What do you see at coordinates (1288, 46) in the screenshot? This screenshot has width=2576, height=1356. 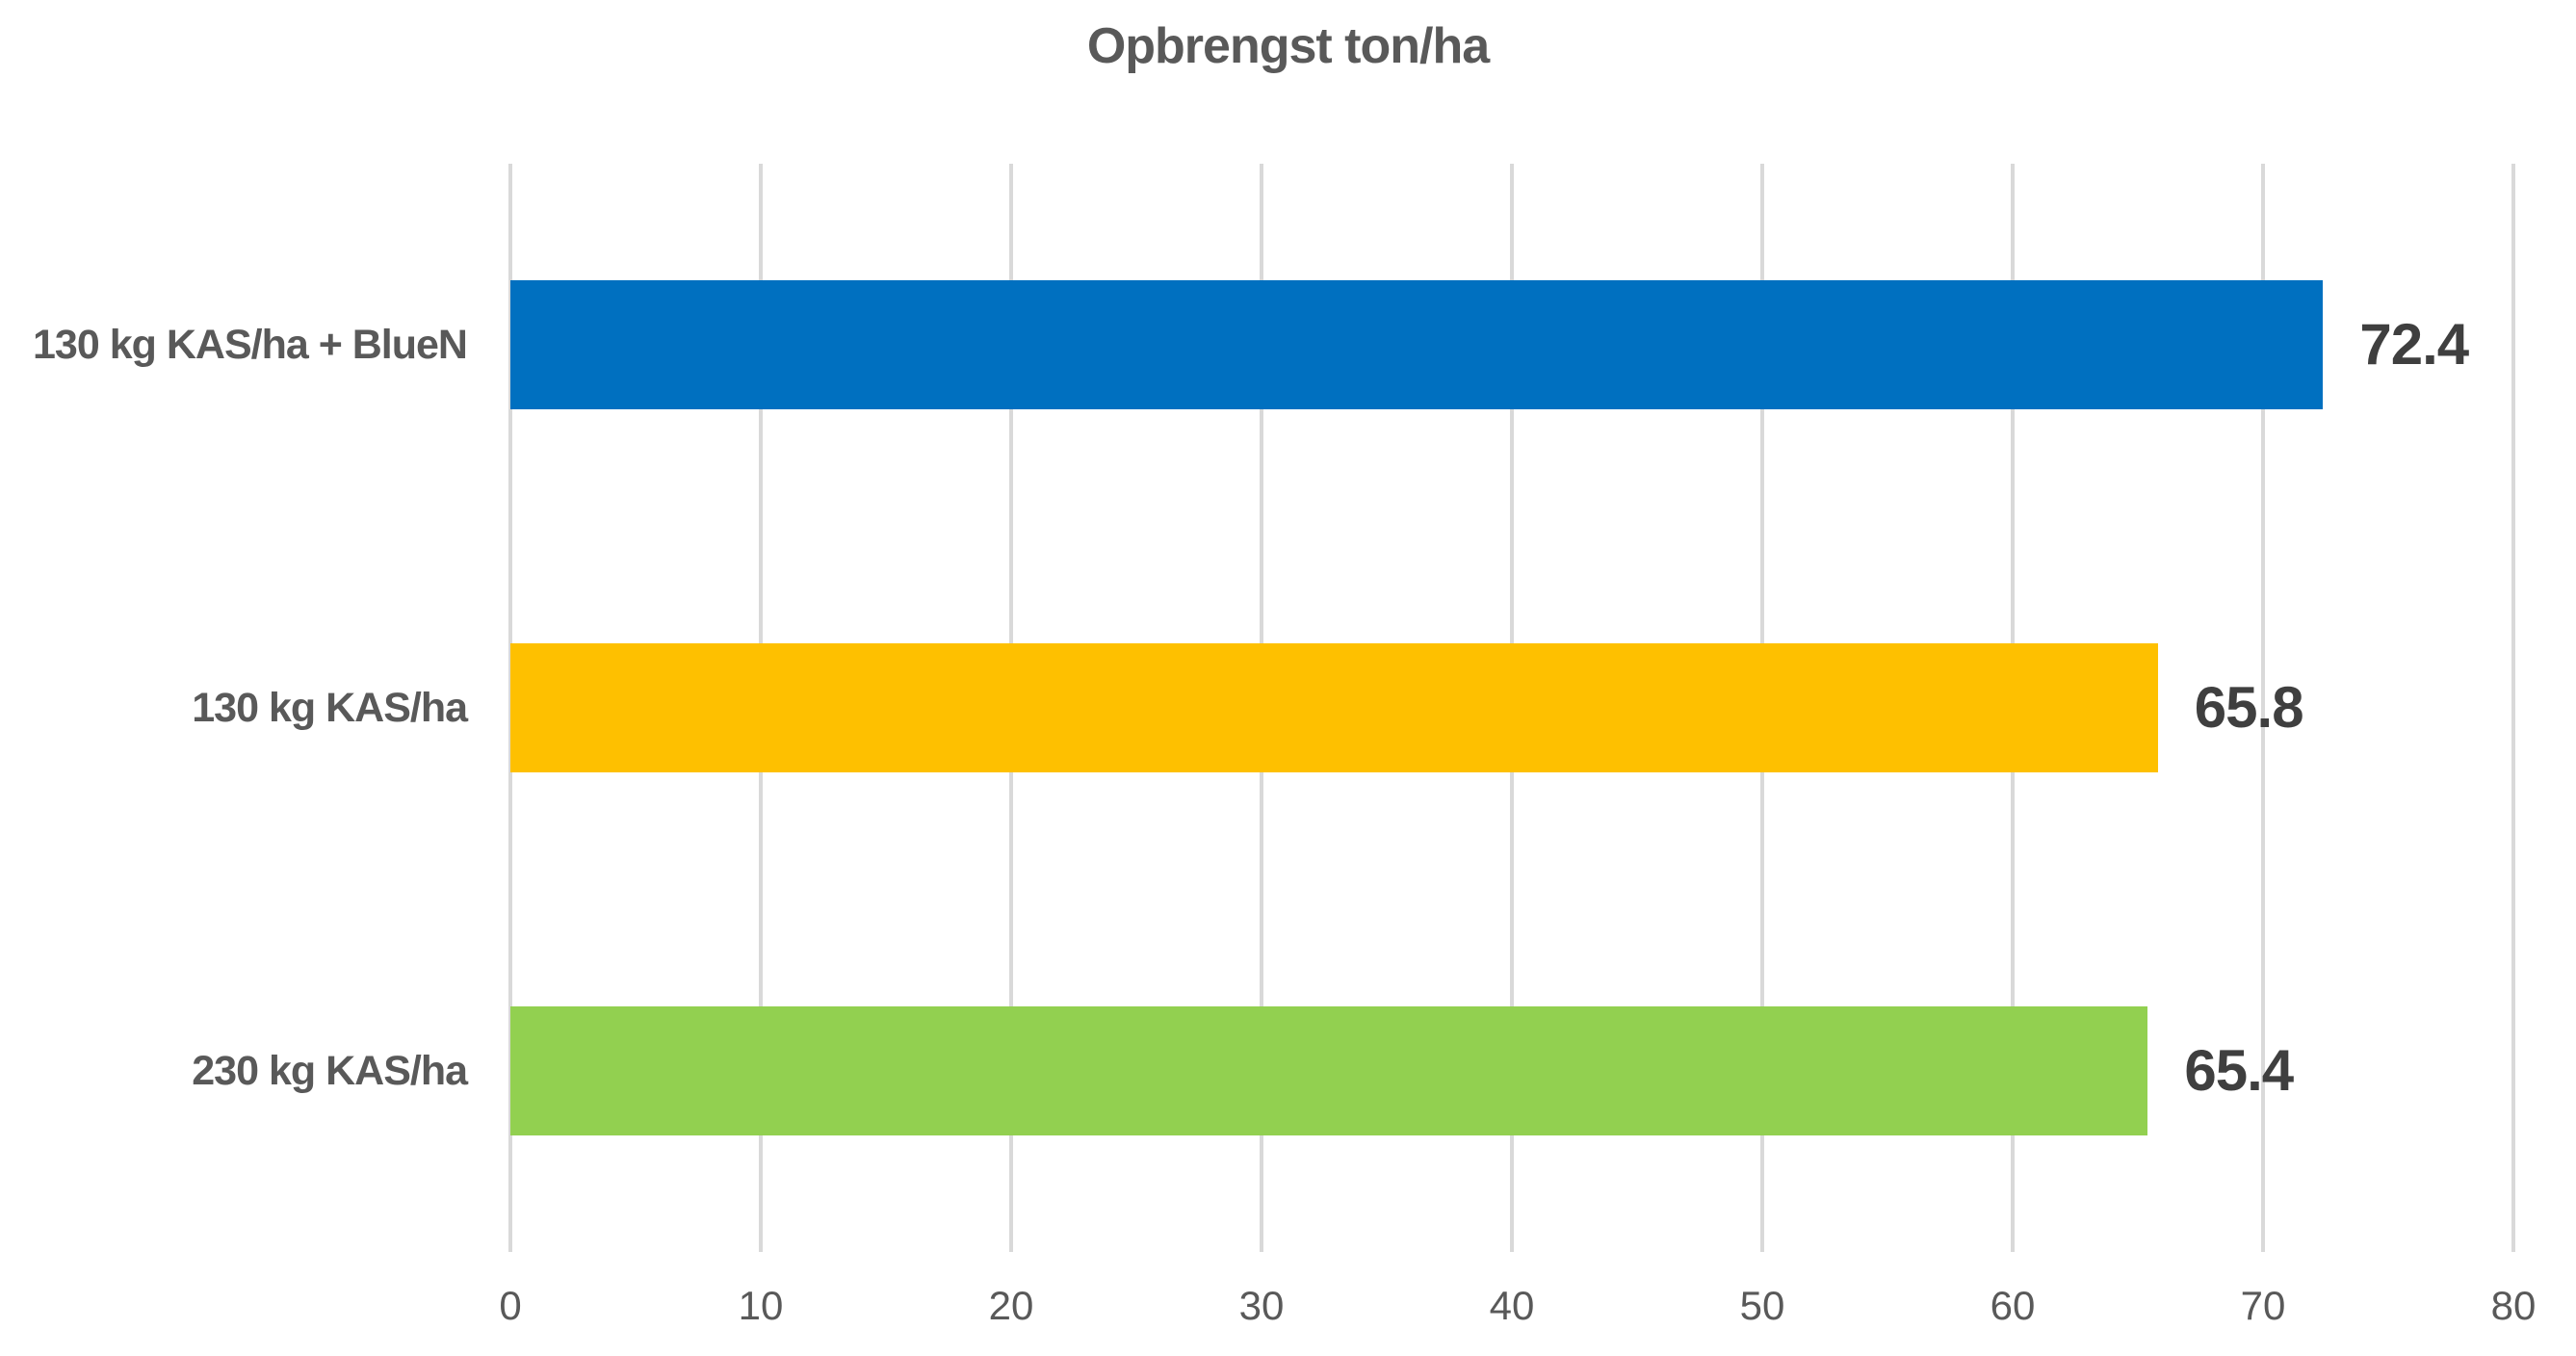 I see `chart-title: Opbrengst ton/ha` at bounding box center [1288, 46].